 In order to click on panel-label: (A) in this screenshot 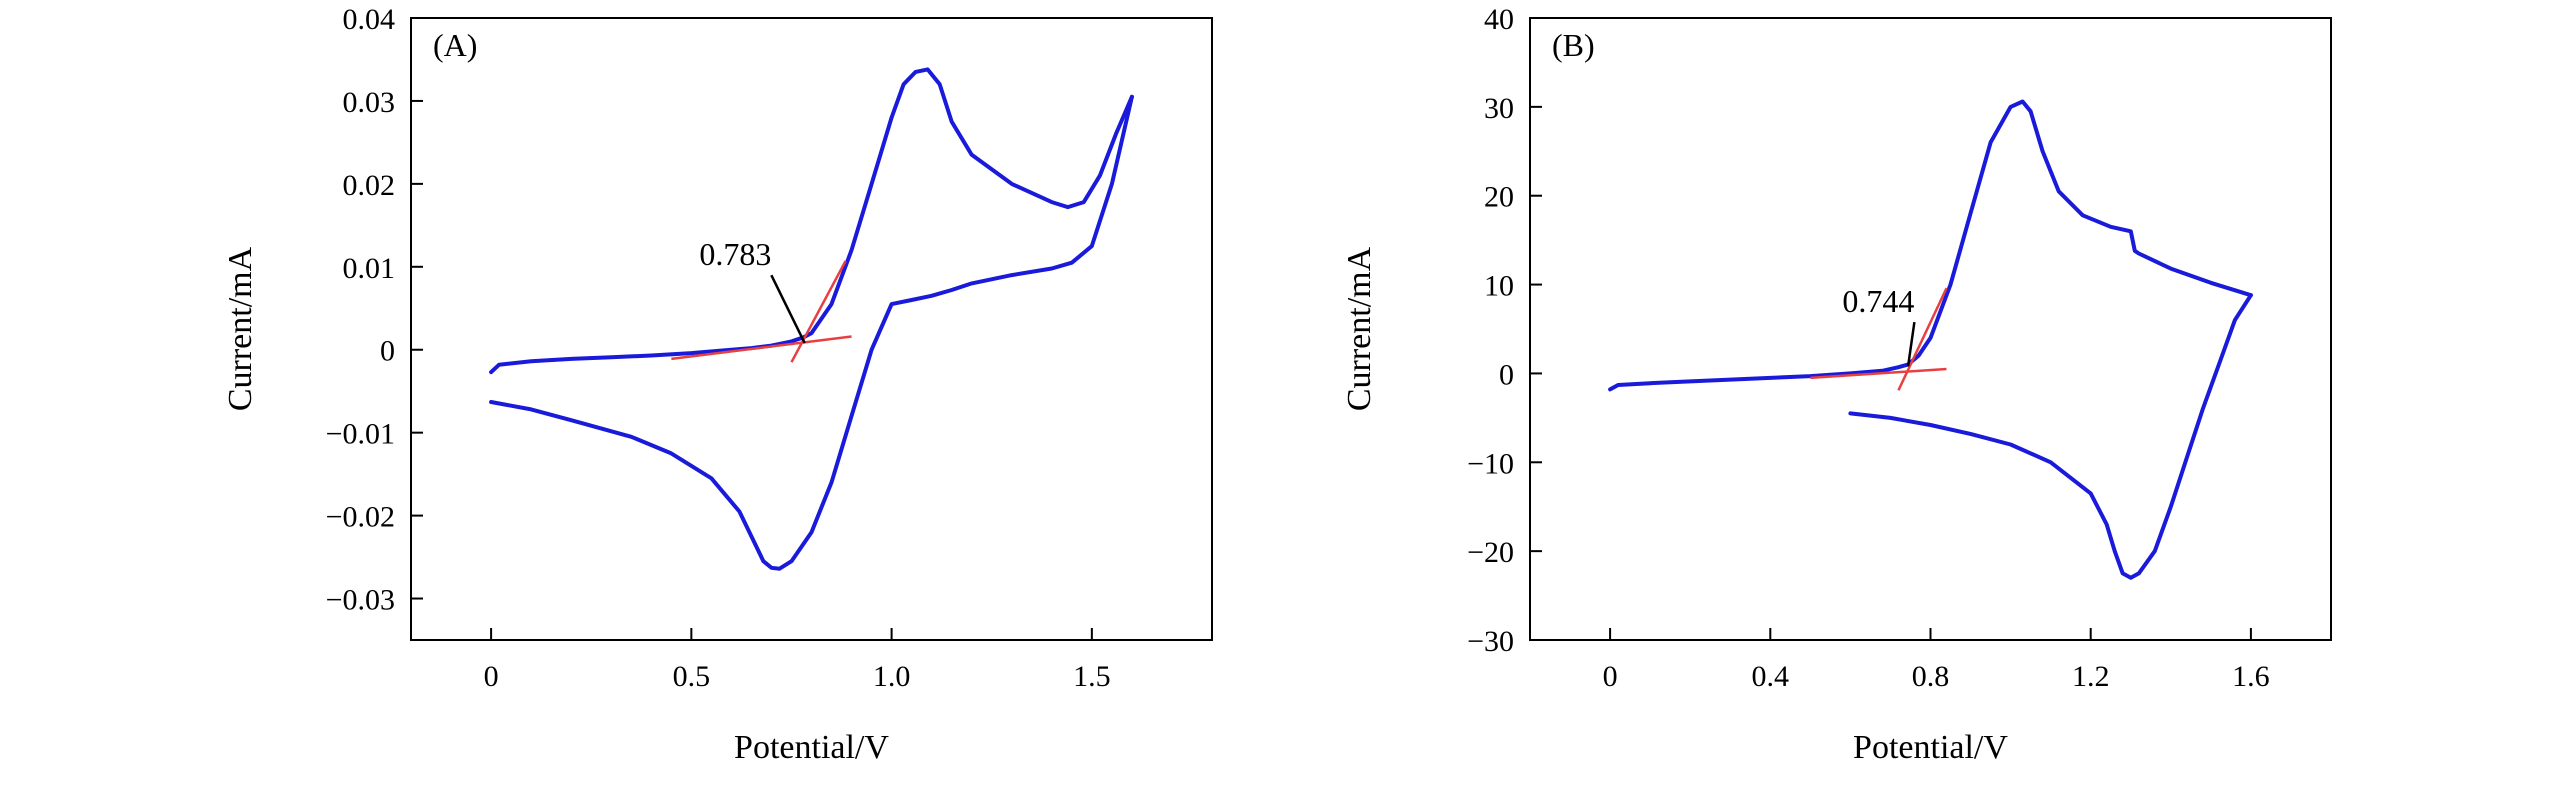, I will do `click(455, 45)`.